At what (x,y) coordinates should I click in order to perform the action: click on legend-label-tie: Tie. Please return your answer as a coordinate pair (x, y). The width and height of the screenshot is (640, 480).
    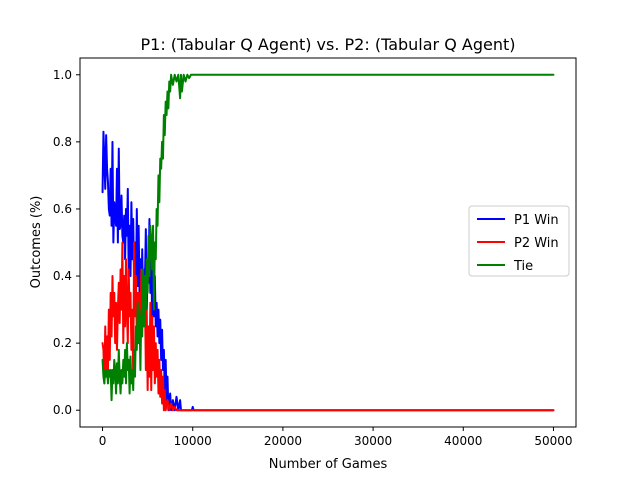
    Looking at the image, I should click on (523, 266).